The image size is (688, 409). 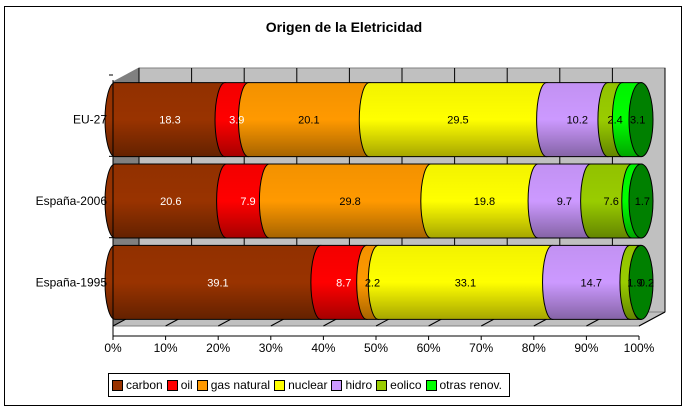 I want to click on legend-item: eolico, so click(x=399, y=385).